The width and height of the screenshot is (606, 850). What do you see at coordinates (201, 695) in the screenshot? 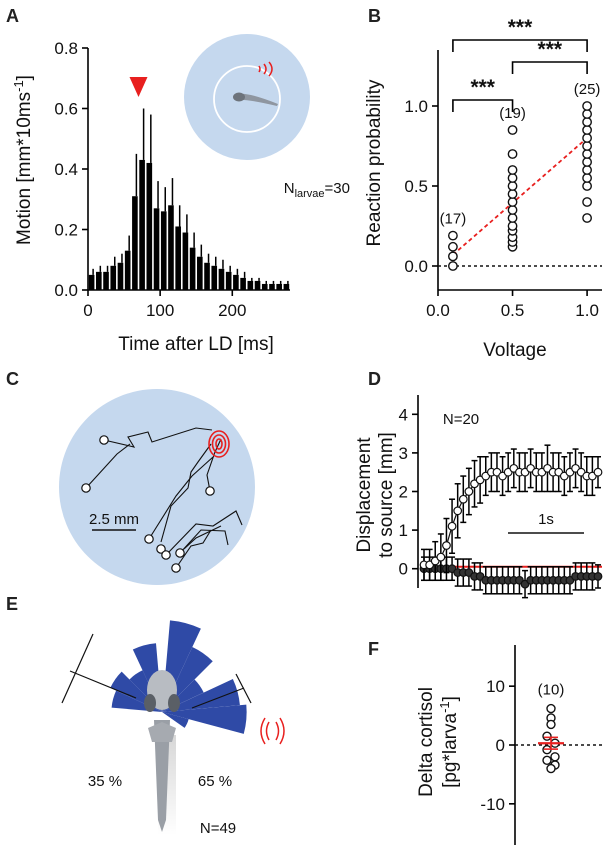
I see `rose-sector` at bounding box center [201, 695].